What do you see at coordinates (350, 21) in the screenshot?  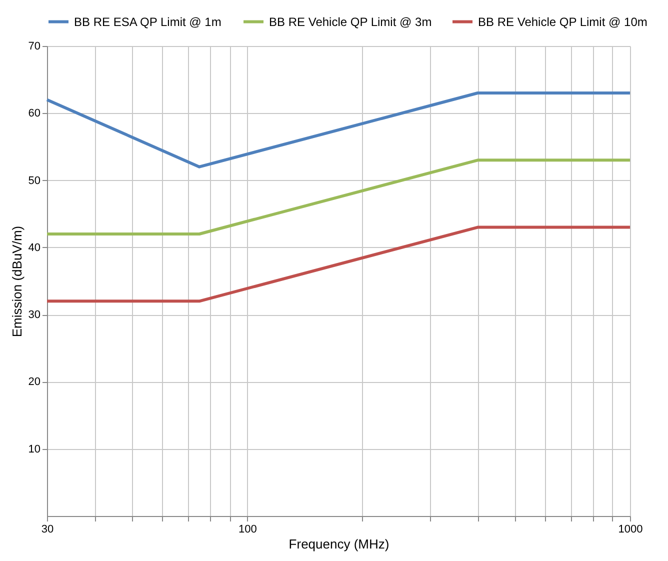 I see `legend-label: BB RE Vehicle QP Limit @ 3m` at bounding box center [350, 21].